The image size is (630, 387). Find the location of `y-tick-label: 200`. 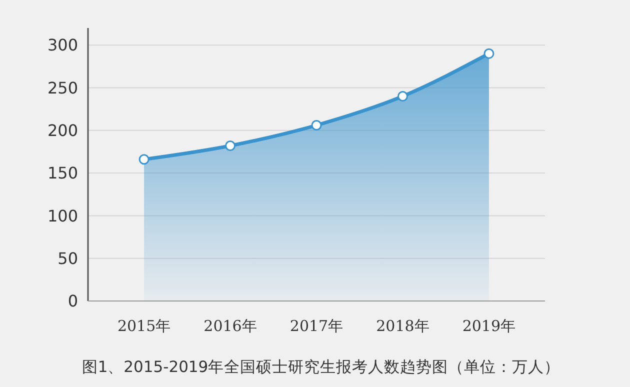

y-tick-label: 200 is located at coordinates (62, 130).